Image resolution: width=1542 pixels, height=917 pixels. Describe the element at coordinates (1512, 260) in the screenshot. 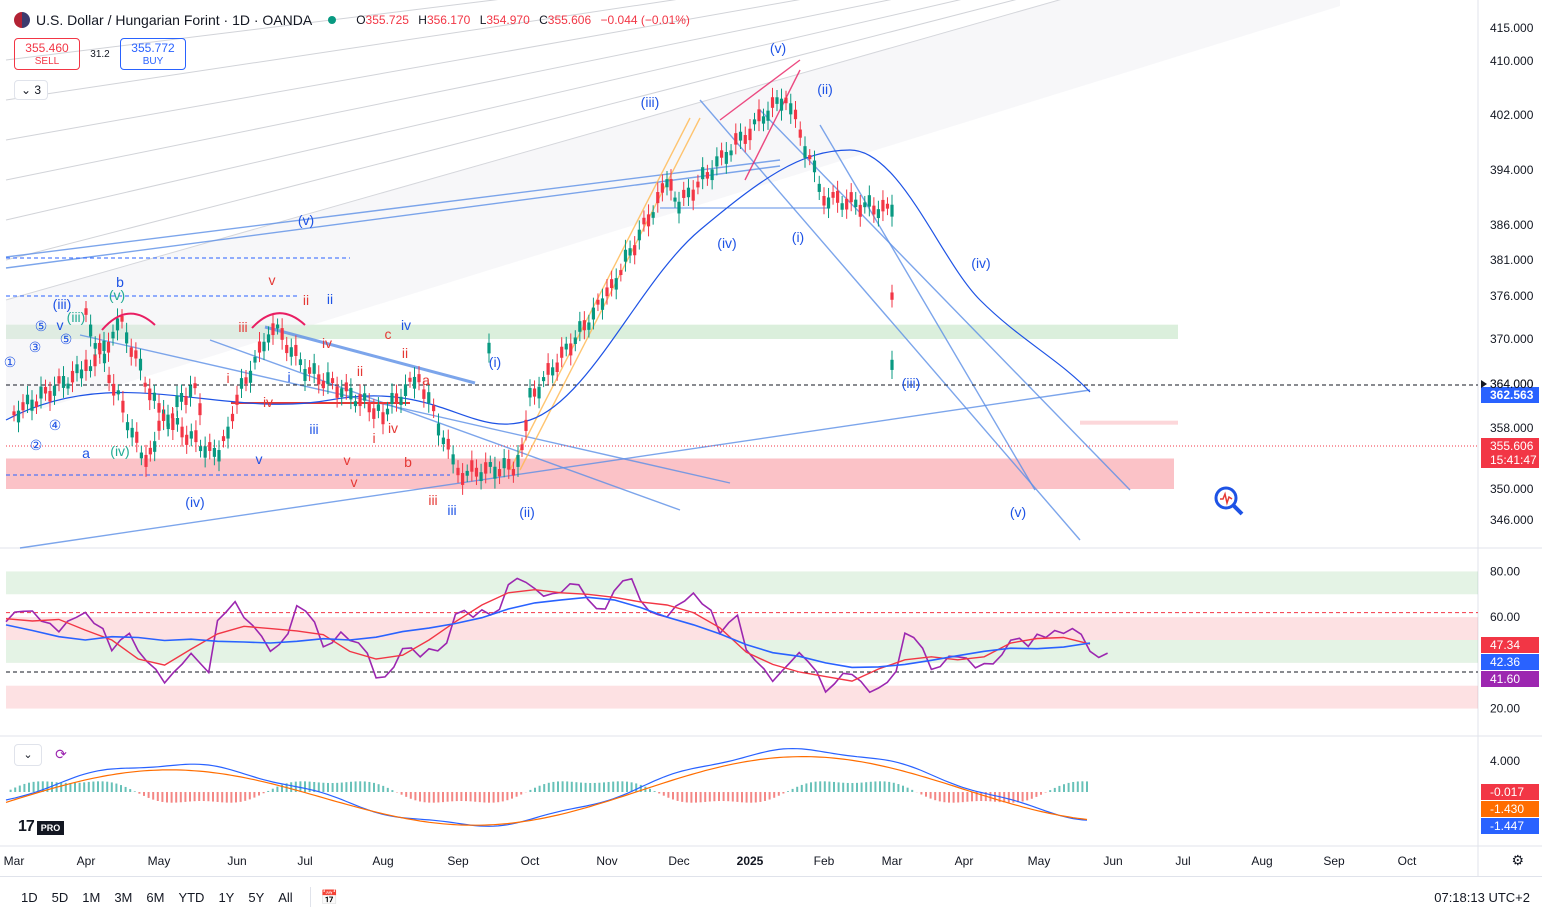

I see `price-axis-tick: 381.000` at that location.